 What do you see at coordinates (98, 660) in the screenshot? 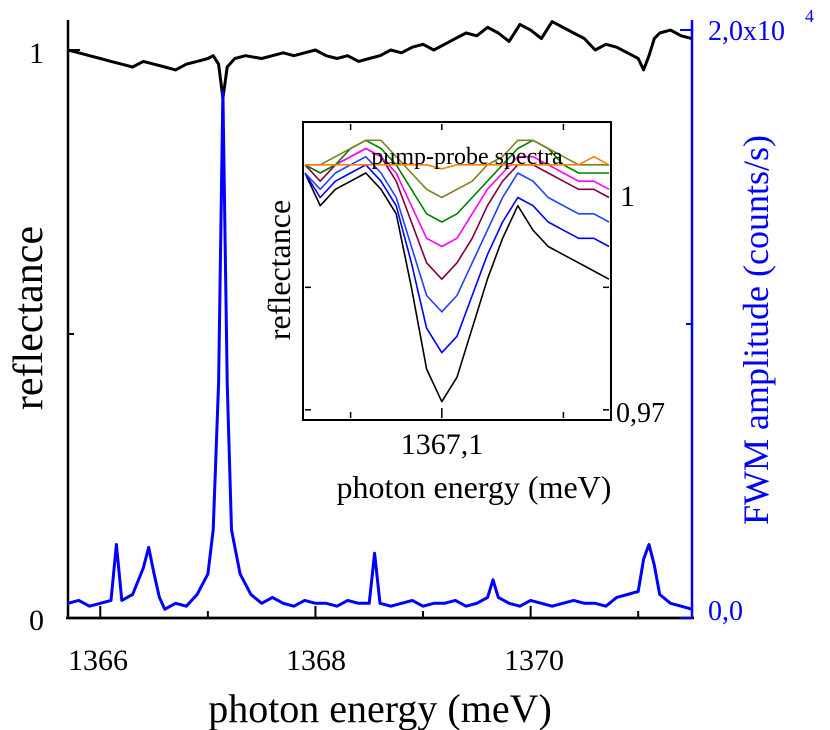
I see `x-tick-label-0: 1366` at bounding box center [98, 660].